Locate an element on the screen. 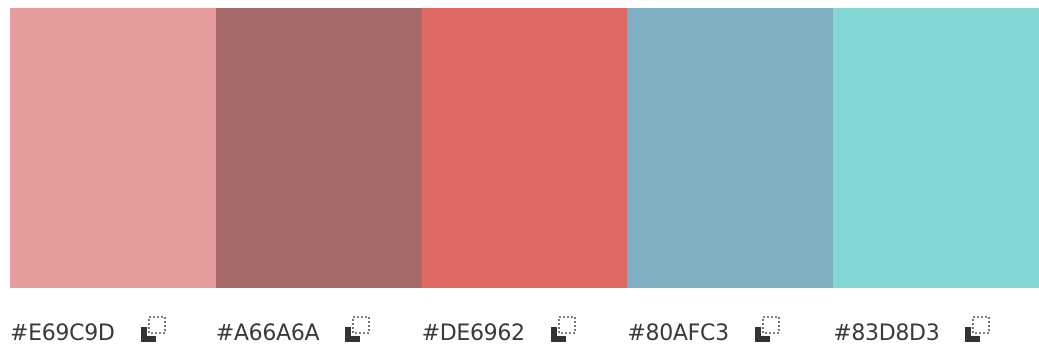  hex-code-label: #A66A6A is located at coordinates (267, 333).